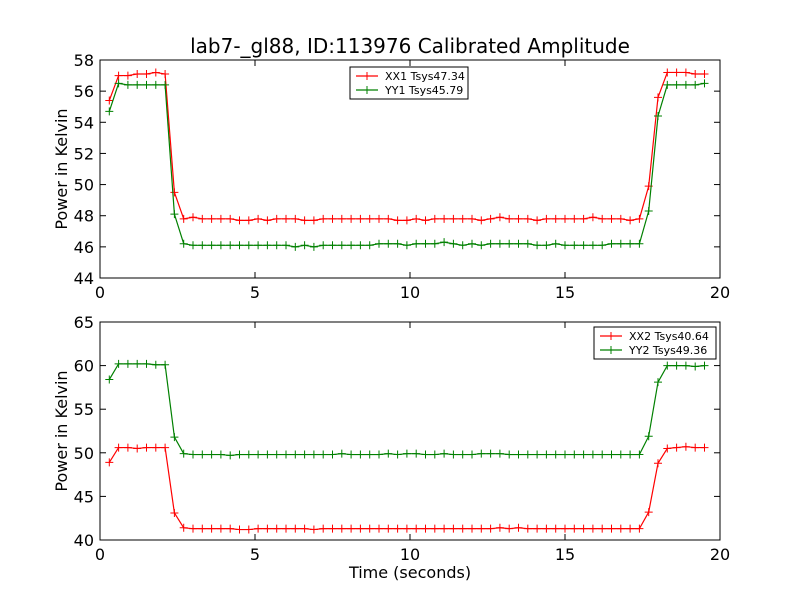 The width and height of the screenshot is (800, 600). Describe the element at coordinates (61, 430) in the screenshot. I see `bottom-y-axis-label: Power in Kelvin` at that location.